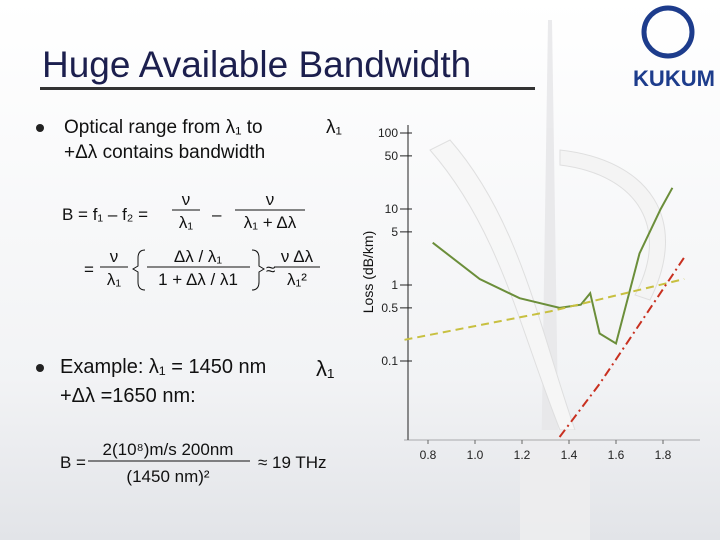  Describe the element at coordinates (128, 396) in the screenshot. I see `bullet-text: +Δλ =1650 nm:` at that location.